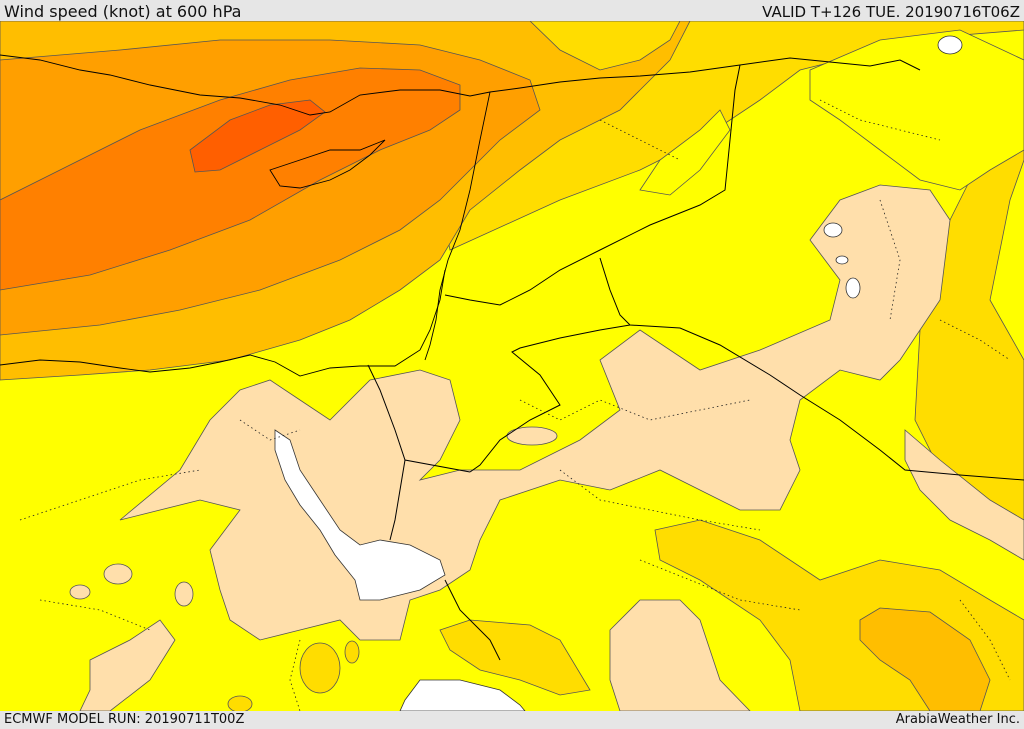 The image size is (1024, 729). Describe the element at coordinates (118, 574) in the screenshot. I see `wind-patch-light-small` at that location.